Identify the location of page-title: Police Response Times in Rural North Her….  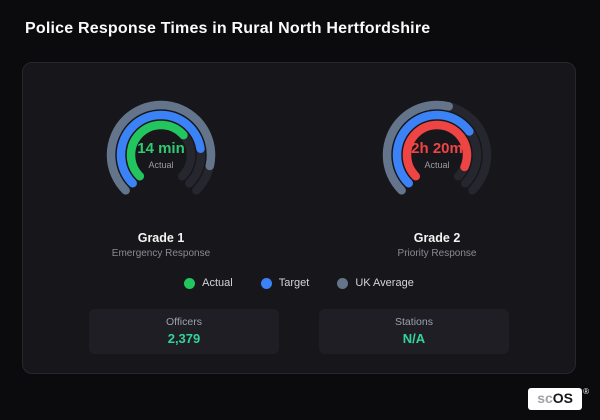
(228, 28).